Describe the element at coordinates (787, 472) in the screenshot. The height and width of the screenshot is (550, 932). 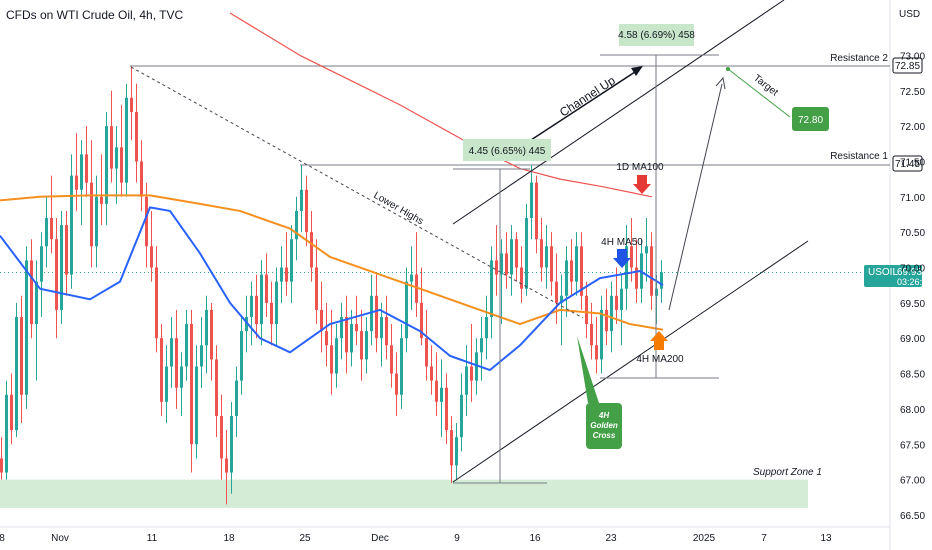
I see `support-zone-label: Support Zone 1` at that location.